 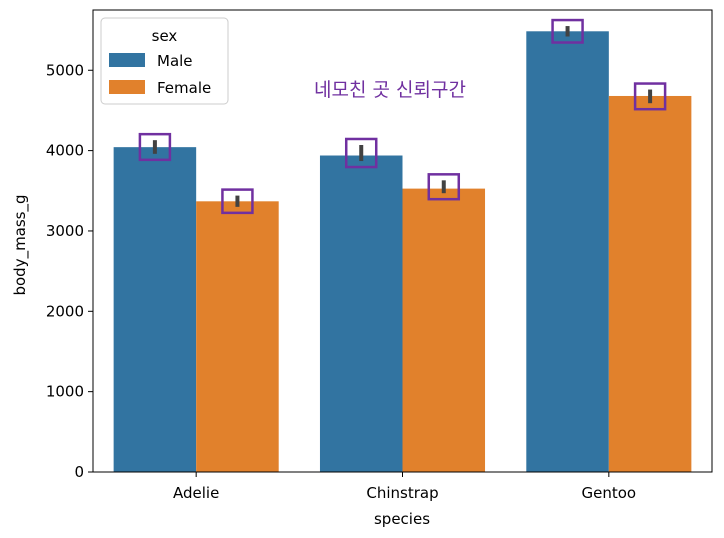 I want to click on x-tick-label-chinstrap: Chinstrap, so click(x=402, y=493).